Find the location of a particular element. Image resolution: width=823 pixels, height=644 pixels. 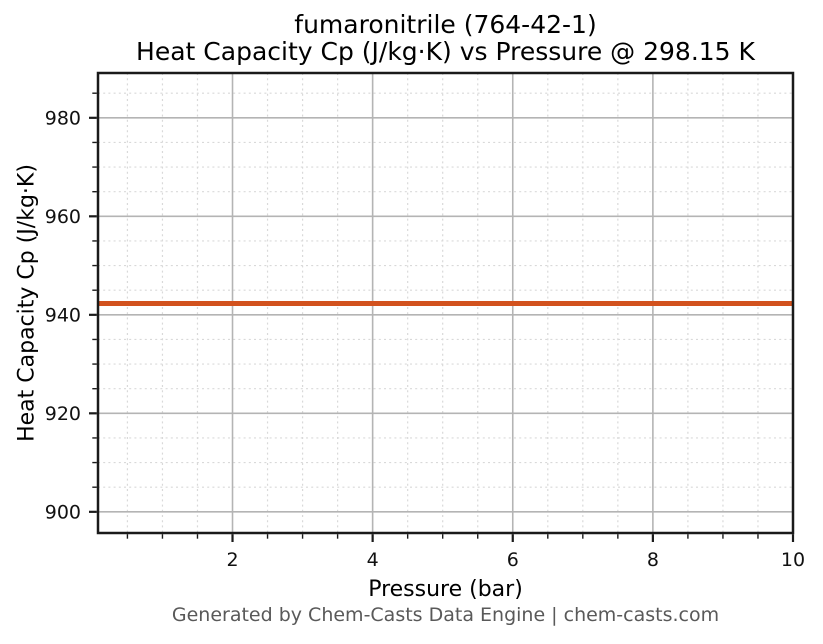

x-tick-label: 4 is located at coordinates (373, 560).